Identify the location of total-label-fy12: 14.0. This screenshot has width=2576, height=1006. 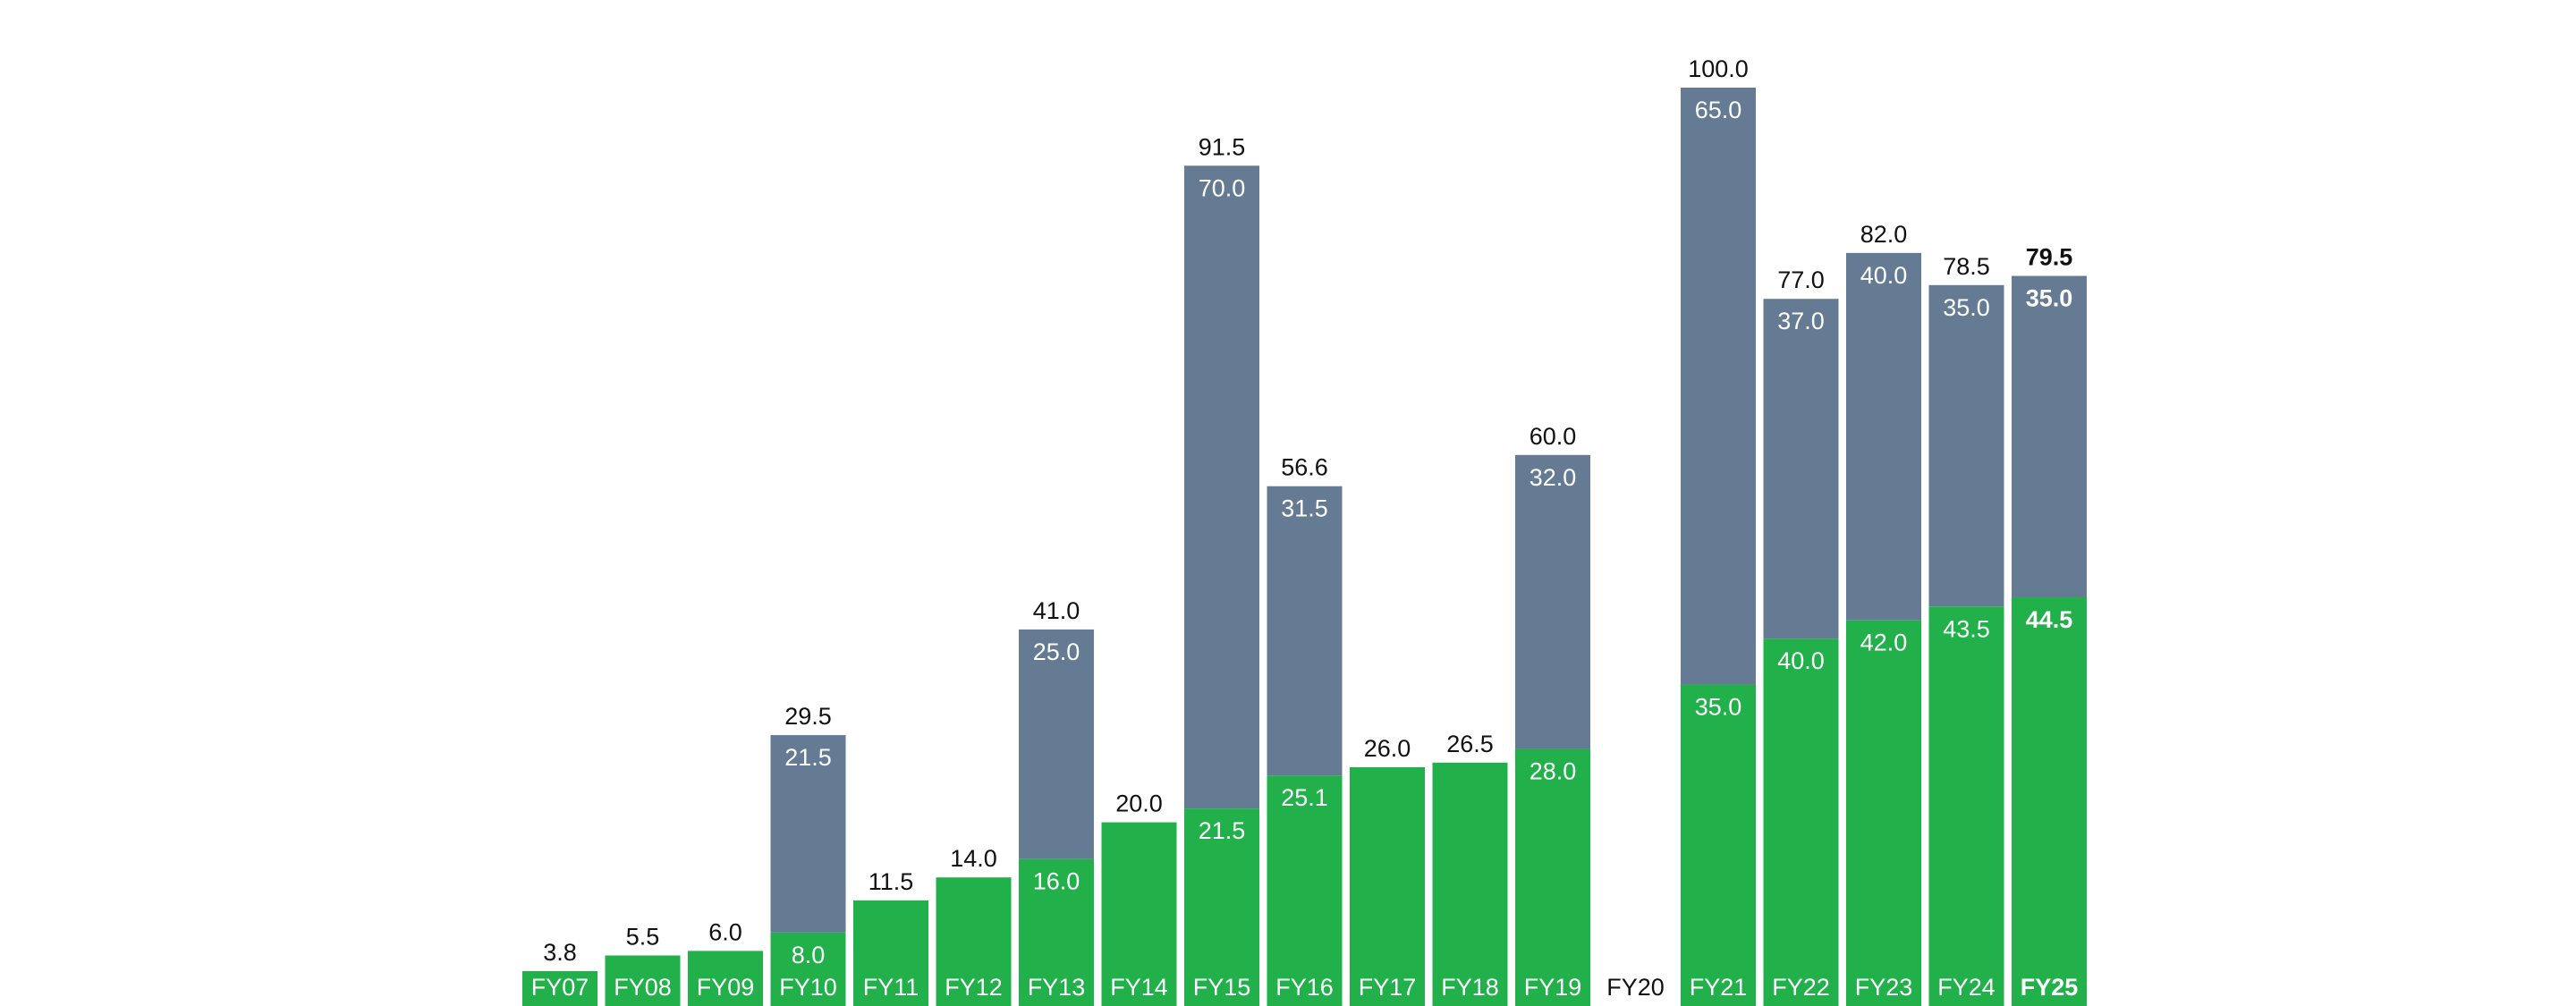
(973, 858).